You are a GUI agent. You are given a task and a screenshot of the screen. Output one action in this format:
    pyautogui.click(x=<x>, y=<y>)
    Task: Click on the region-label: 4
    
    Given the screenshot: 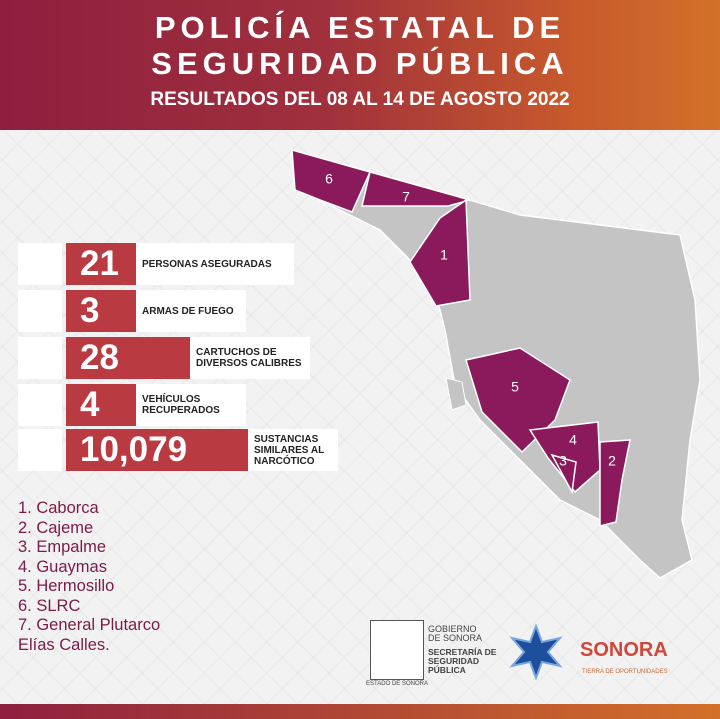 What is the action you would take?
    pyautogui.click(x=573, y=440)
    